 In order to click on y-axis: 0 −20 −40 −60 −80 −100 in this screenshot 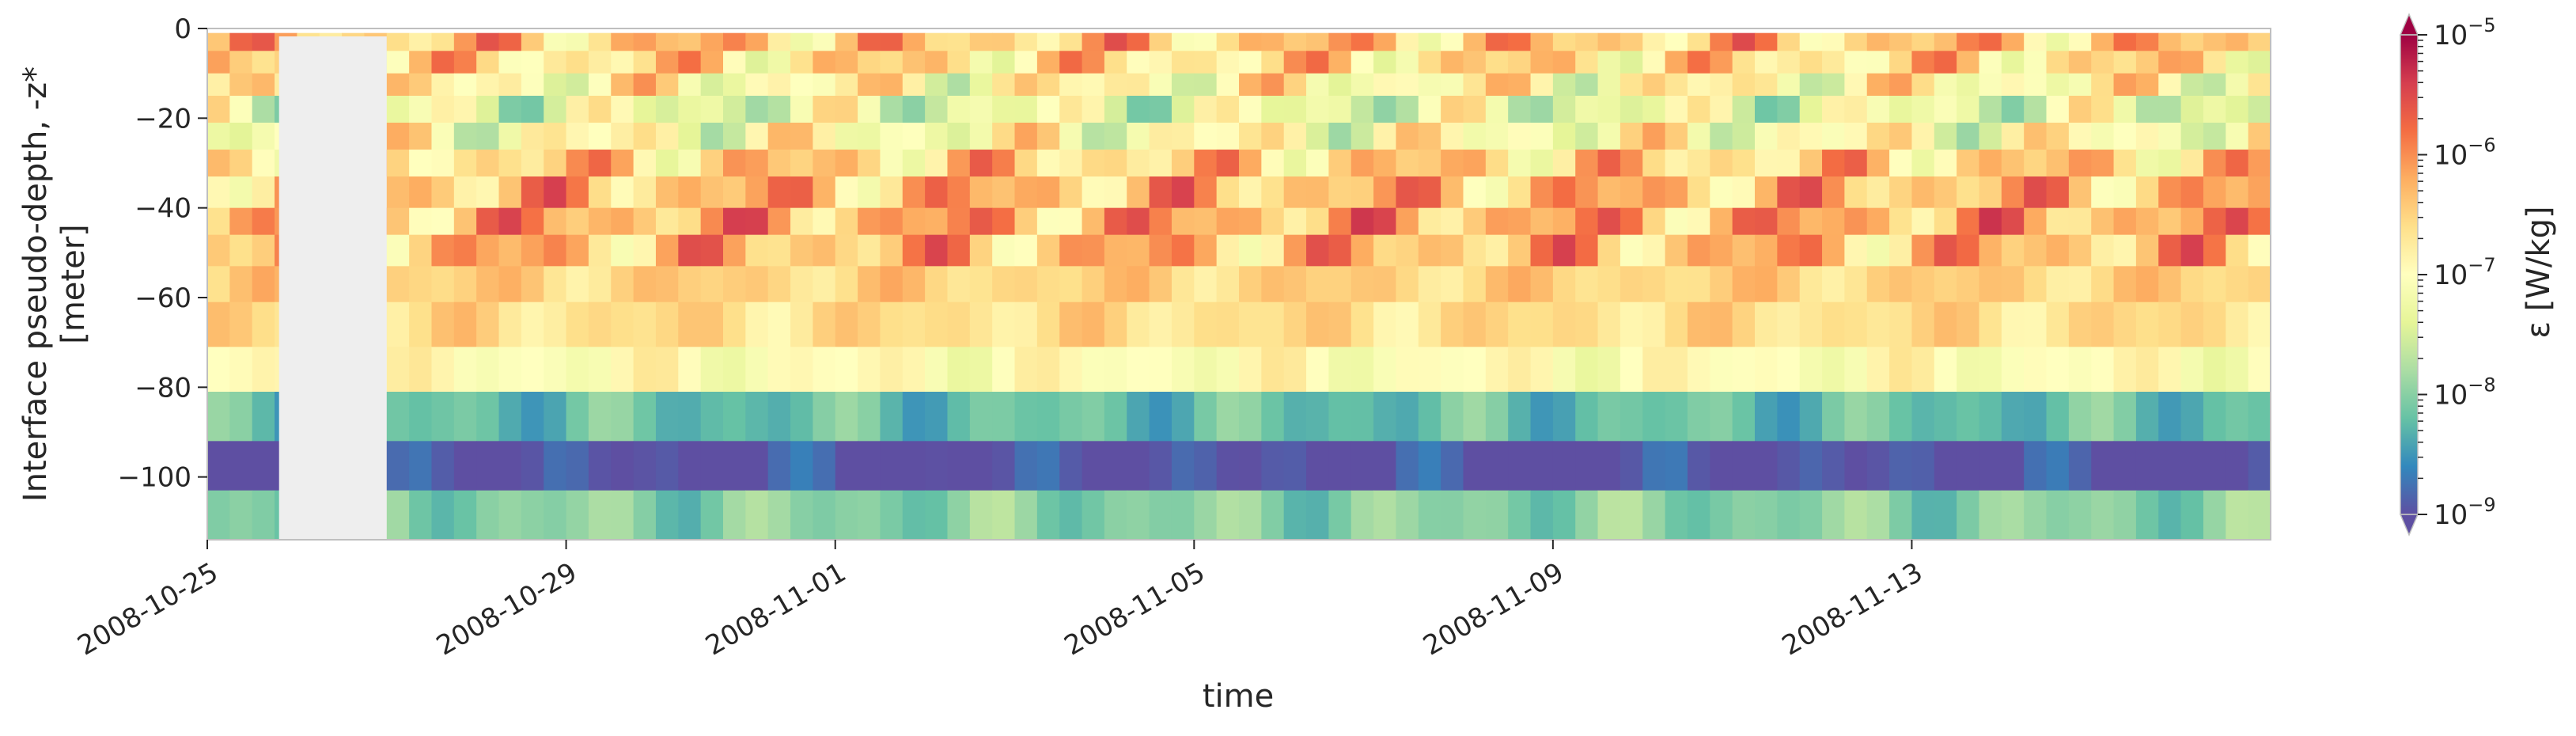, I will do `click(162, 253)`.